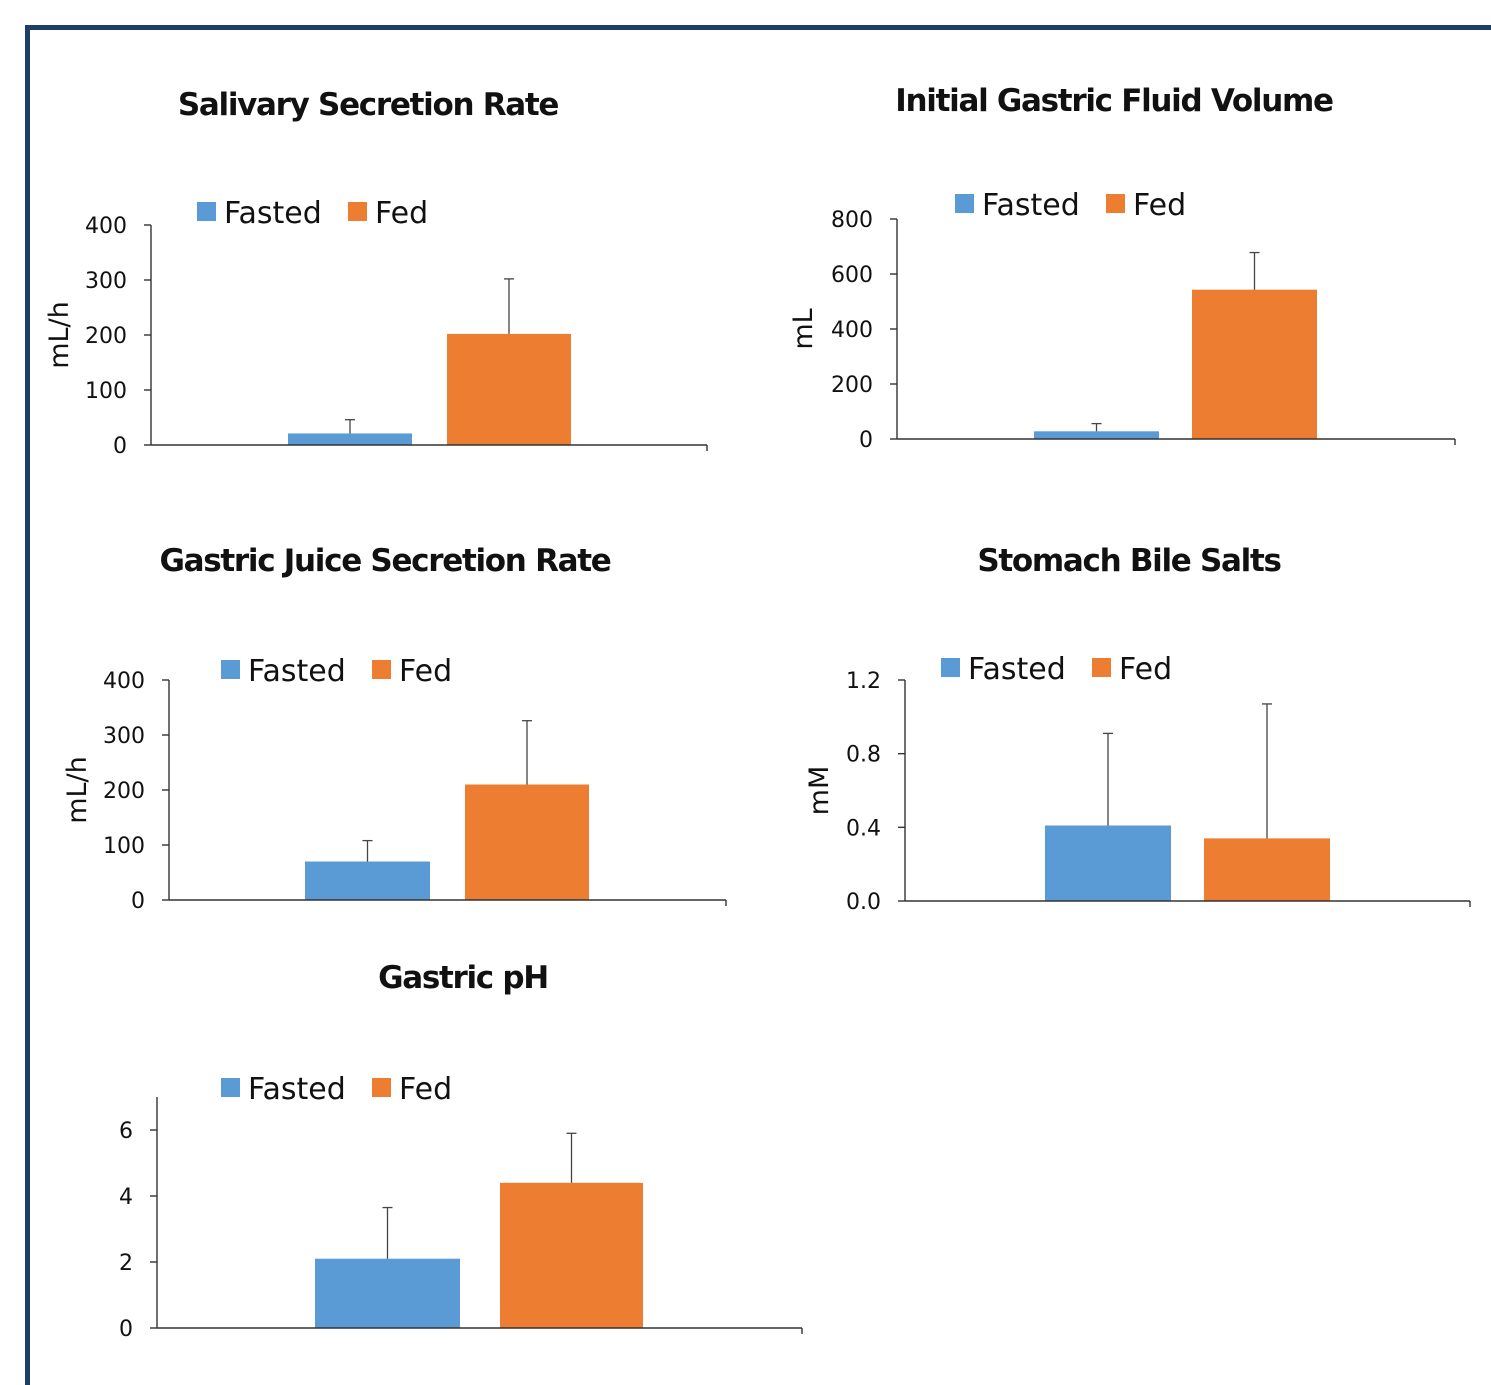 This screenshot has height=1385, width=1491. What do you see at coordinates (863, 902) in the screenshot?
I see `y-tick-label: 0.0` at bounding box center [863, 902].